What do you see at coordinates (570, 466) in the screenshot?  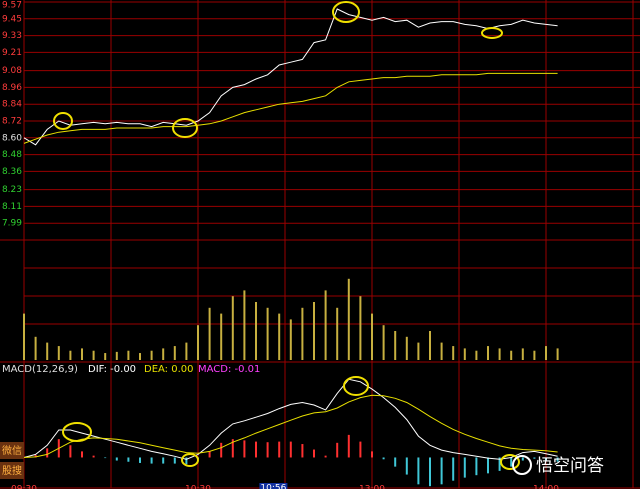 I see `watermark: 悟空问答` at bounding box center [570, 466].